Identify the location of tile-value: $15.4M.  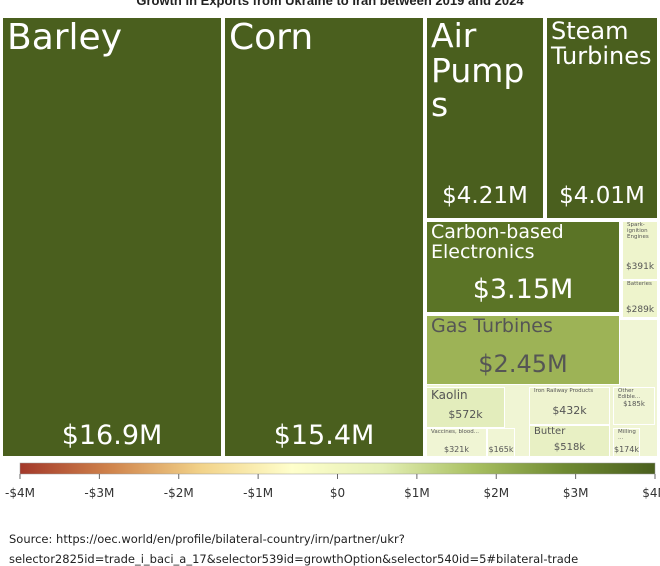
(324, 435).